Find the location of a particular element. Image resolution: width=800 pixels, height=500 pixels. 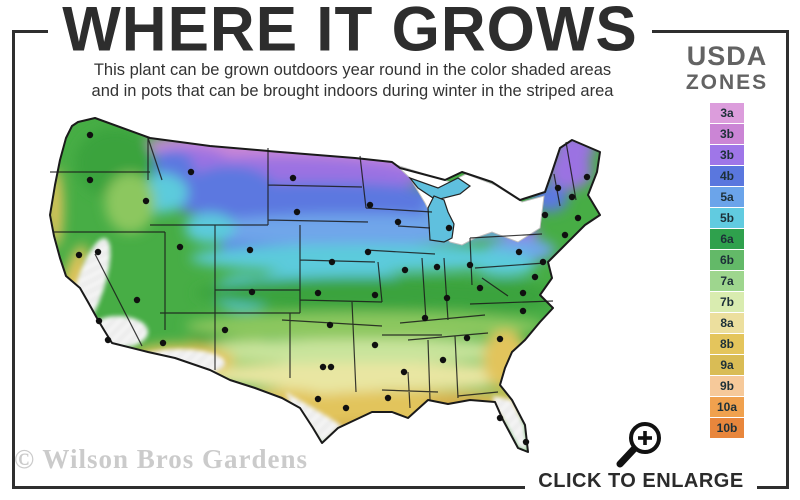

legend-zone-row: 5b is located at coordinates (727, 218).